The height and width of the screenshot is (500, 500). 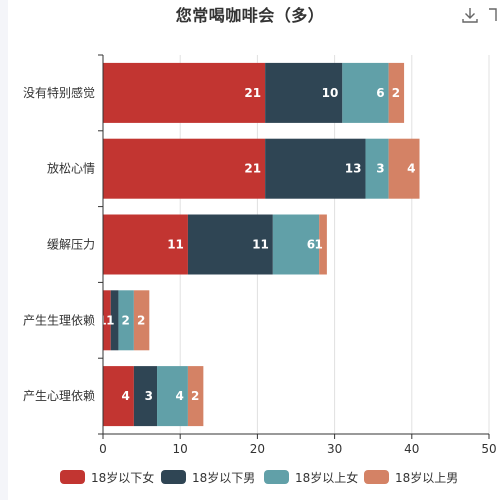 What do you see at coordinates (71, 245) in the screenshot?
I see `y-category-label: 缓解压力` at bounding box center [71, 245].